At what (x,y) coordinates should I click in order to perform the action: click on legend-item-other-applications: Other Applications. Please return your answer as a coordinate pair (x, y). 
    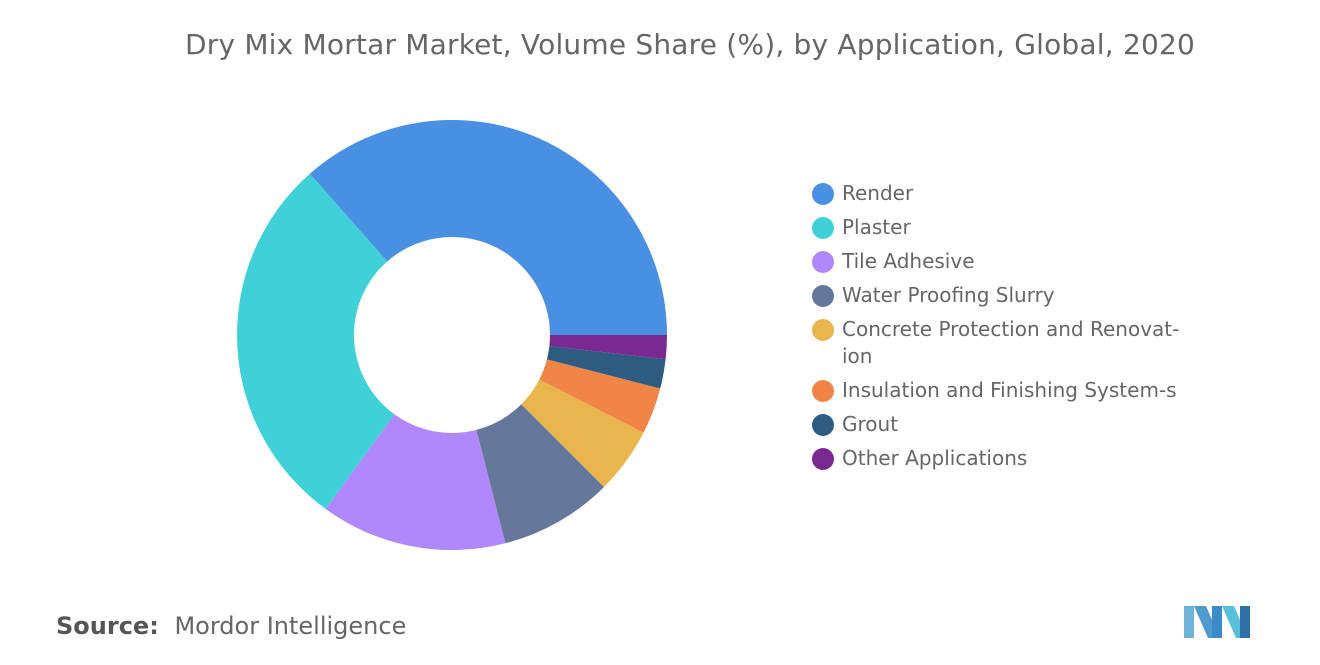
    Looking at the image, I should click on (1012, 458).